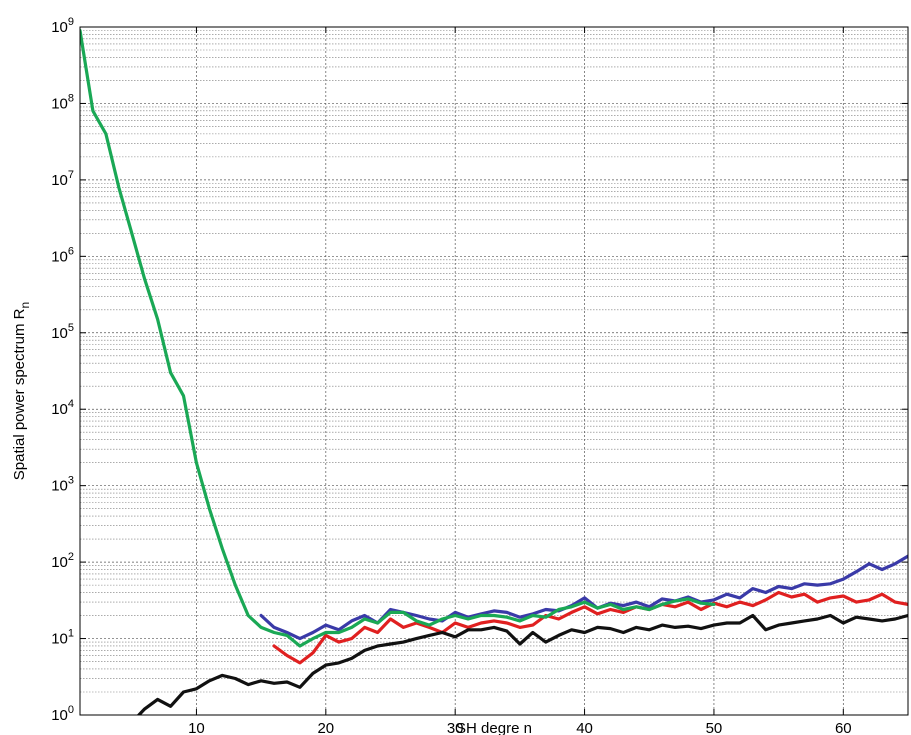 Image resolution: width=911 pixels, height=735 pixels. I want to click on y-tick-label: 10⁷, so click(62, 179).